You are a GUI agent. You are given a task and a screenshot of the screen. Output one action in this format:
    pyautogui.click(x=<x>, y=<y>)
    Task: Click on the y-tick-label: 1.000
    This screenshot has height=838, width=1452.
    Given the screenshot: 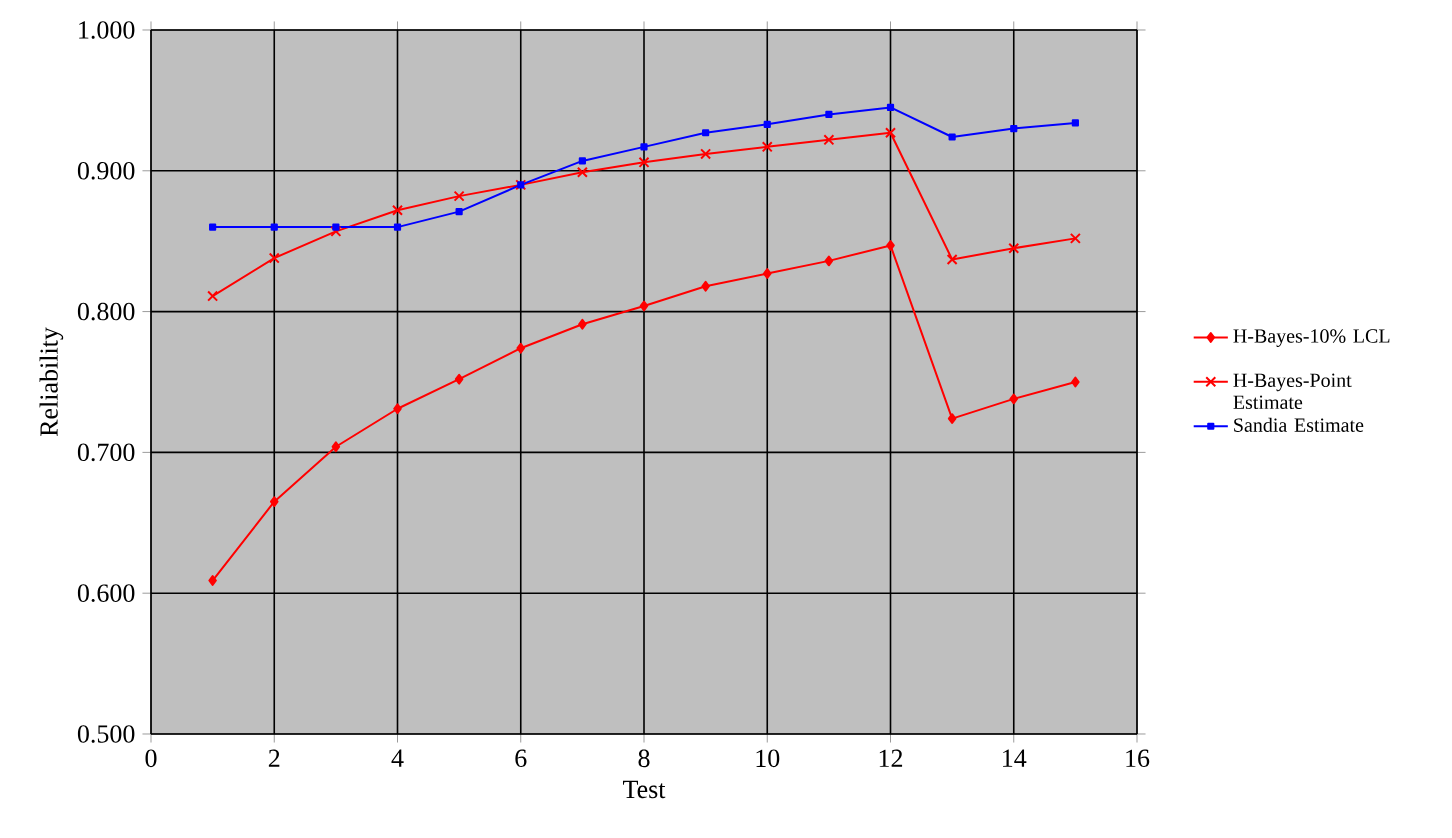 What is the action you would take?
    pyautogui.click(x=107, y=30)
    